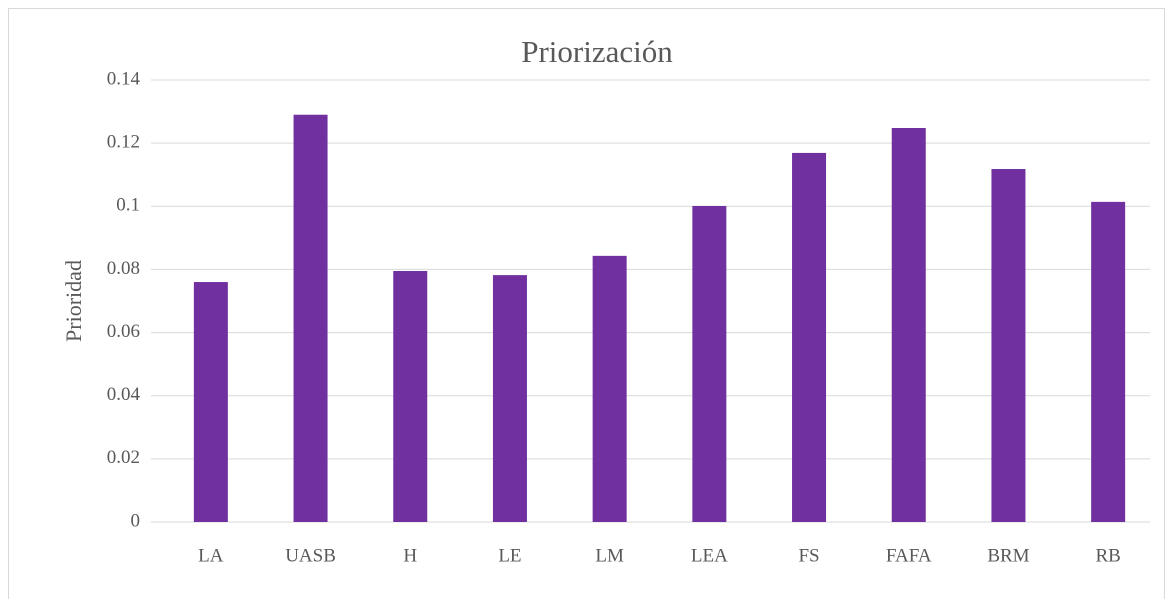 The width and height of the screenshot is (1173, 599). I want to click on y-tick-label: 0.08, so click(123, 268).